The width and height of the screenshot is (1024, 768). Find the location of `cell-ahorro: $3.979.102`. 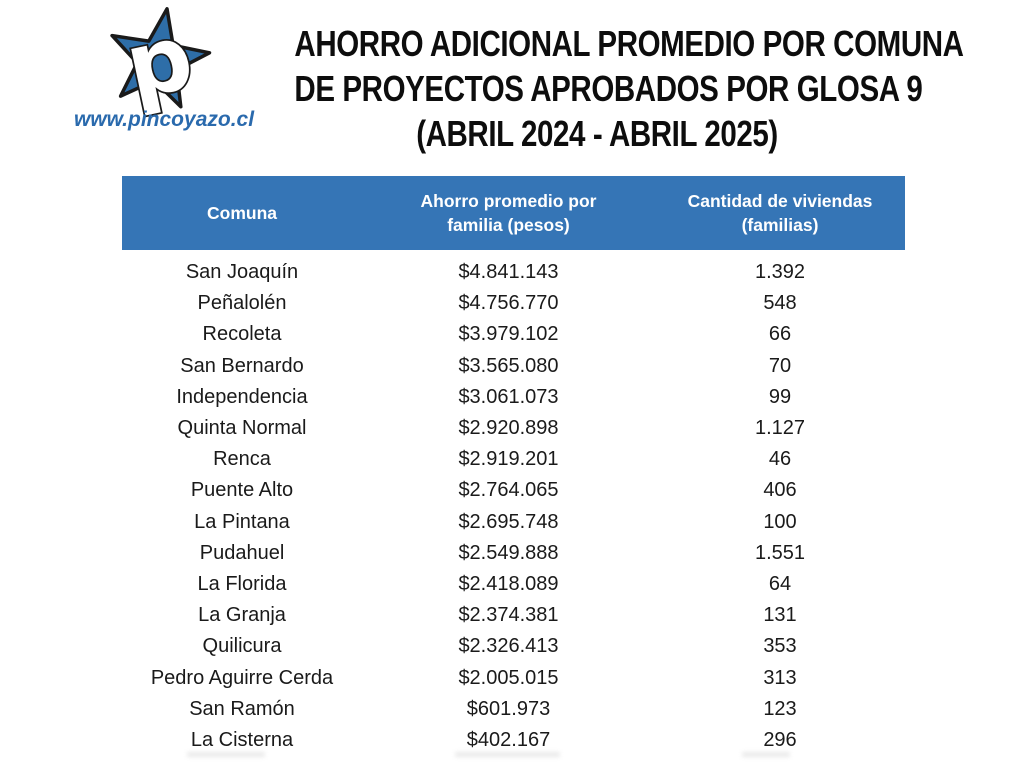

cell-ahorro: $3.979.102 is located at coordinates (508, 334).